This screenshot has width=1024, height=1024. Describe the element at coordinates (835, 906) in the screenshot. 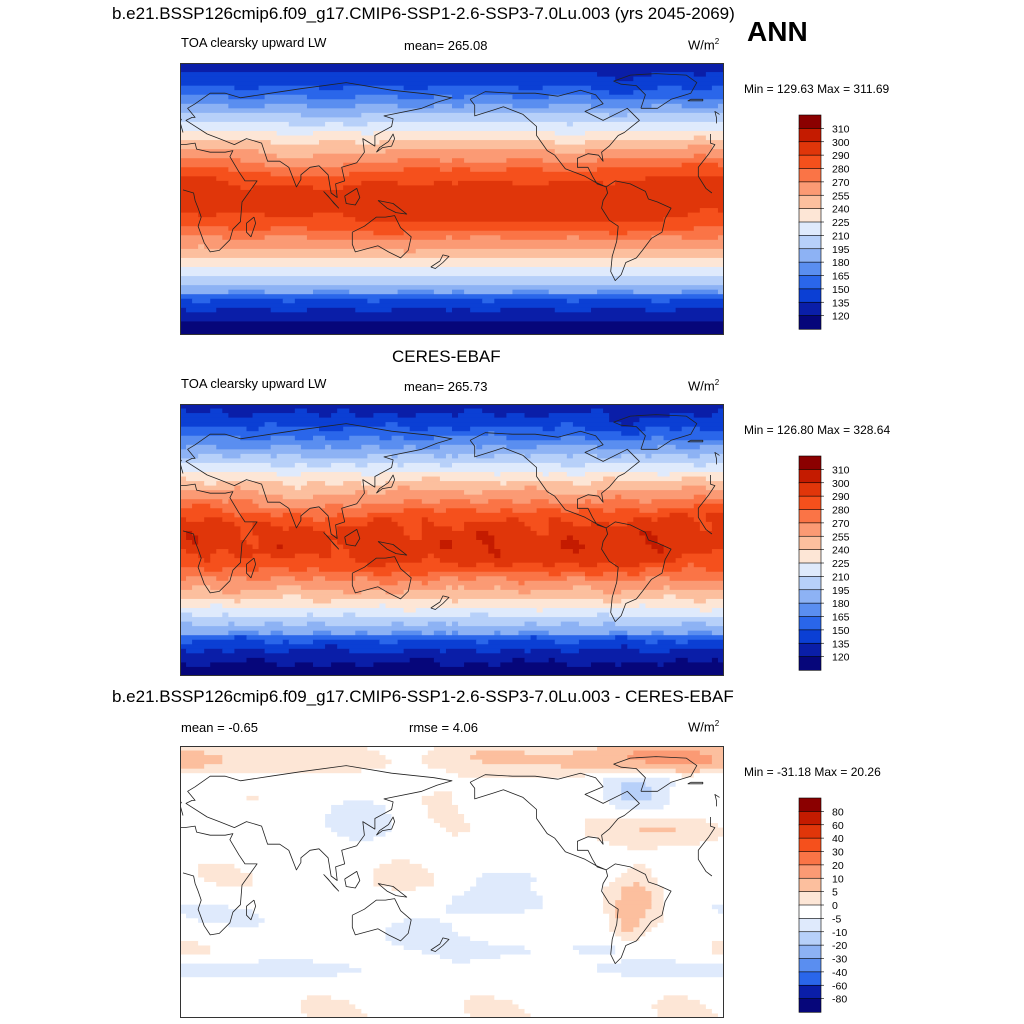

I see `colorbar-tick-label: 0` at that location.